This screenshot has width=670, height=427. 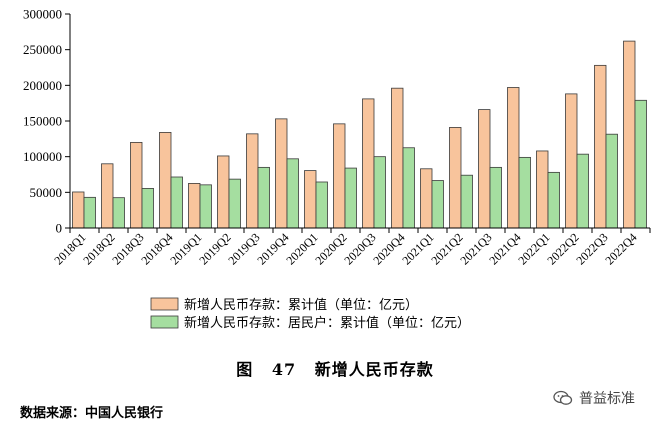 What do you see at coordinates (301, 305) in the screenshot?
I see `legend-label: 新增人民币存款：累计值（单位：亿元）` at bounding box center [301, 305].